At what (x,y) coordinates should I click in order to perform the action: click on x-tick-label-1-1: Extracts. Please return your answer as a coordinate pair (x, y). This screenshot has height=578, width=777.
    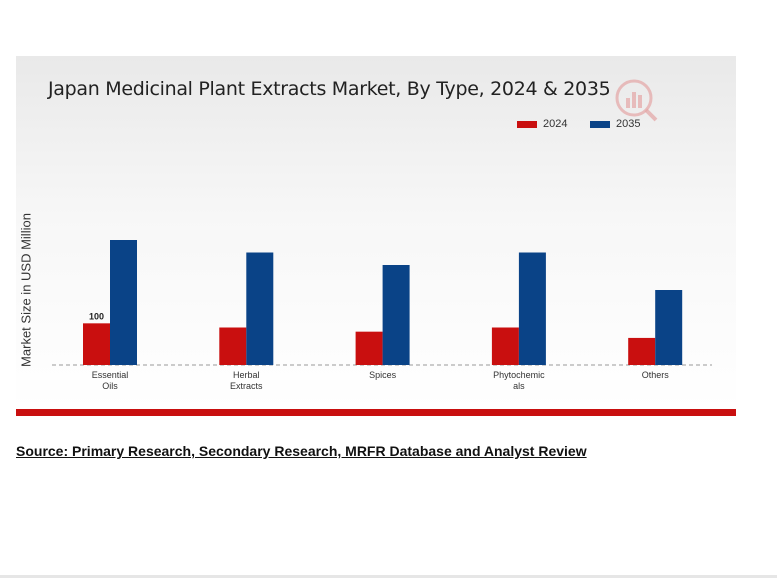
    Looking at the image, I should click on (246, 386).